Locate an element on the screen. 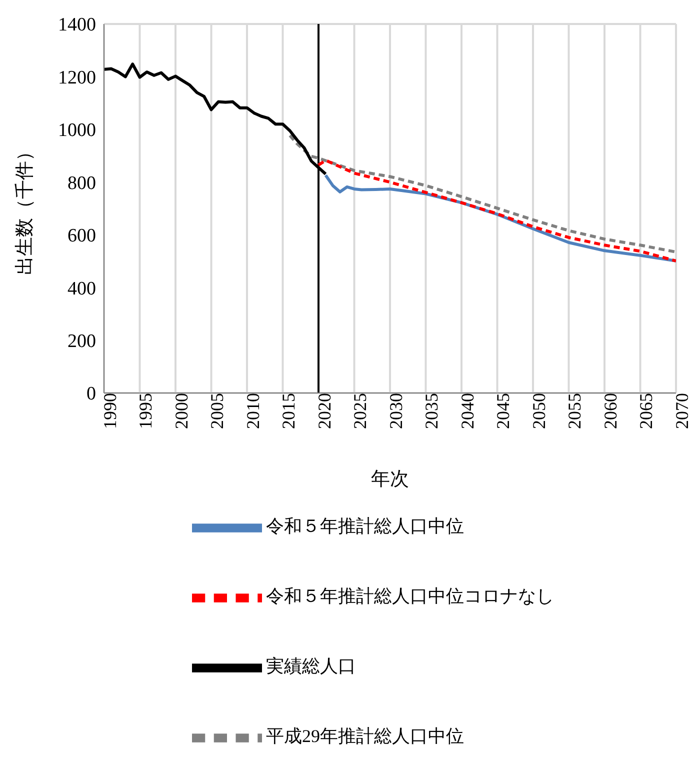 The height and width of the screenshot is (779, 697). x-tick-label: 2025 is located at coordinates (360, 411).